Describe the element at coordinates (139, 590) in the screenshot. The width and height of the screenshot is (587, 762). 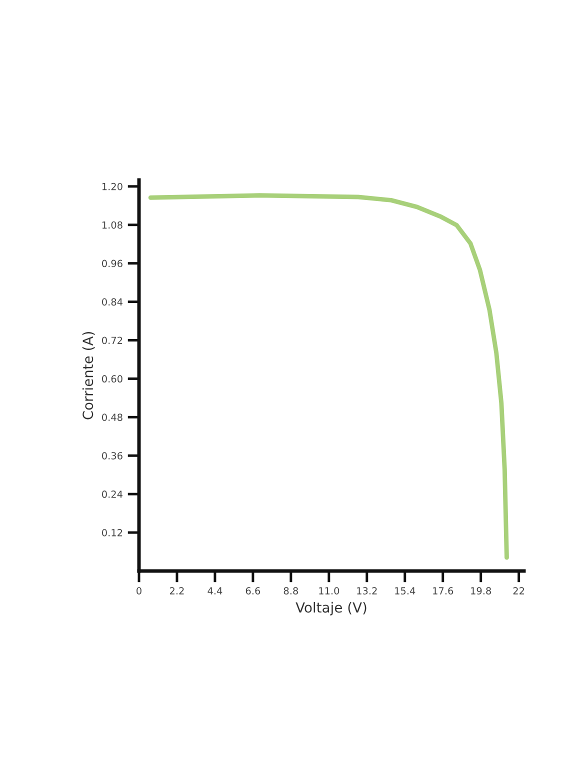
I see `x-tick-label: 0` at that location.